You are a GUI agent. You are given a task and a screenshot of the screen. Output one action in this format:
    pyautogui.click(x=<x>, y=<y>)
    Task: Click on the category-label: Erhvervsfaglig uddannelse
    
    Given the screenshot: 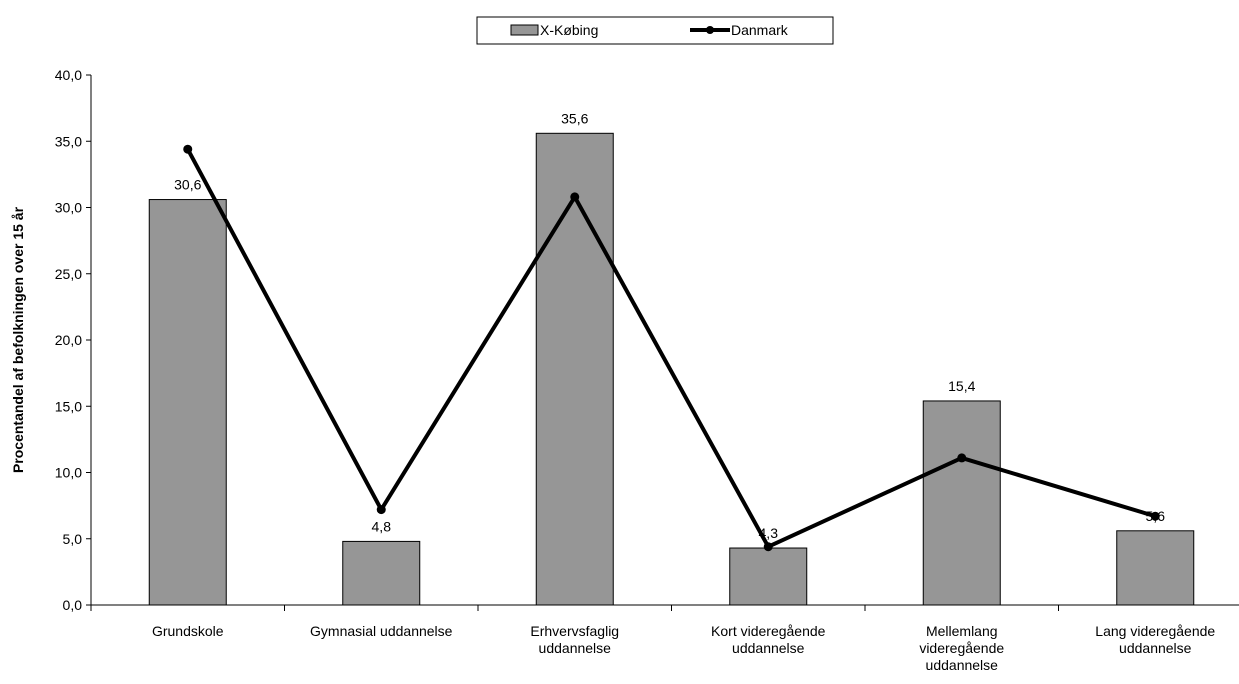 What is the action you would take?
    pyautogui.click(x=574, y=639)
    